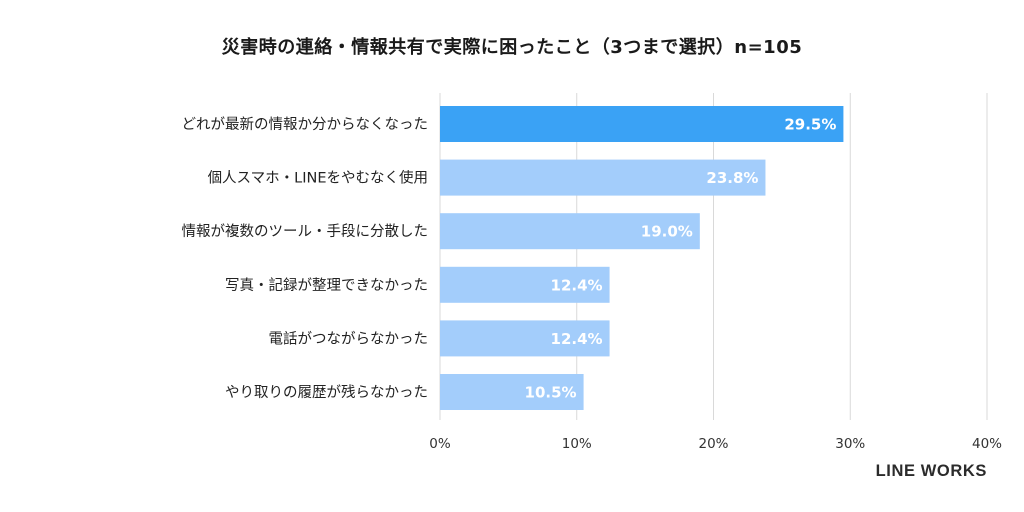 Image resolution: width=1024 pixels, height=512 pixels. What do you see at coordinates (850, 444) in the screenshot?
I see `x-tick-label: 30%` at bounding box center [850, 444].